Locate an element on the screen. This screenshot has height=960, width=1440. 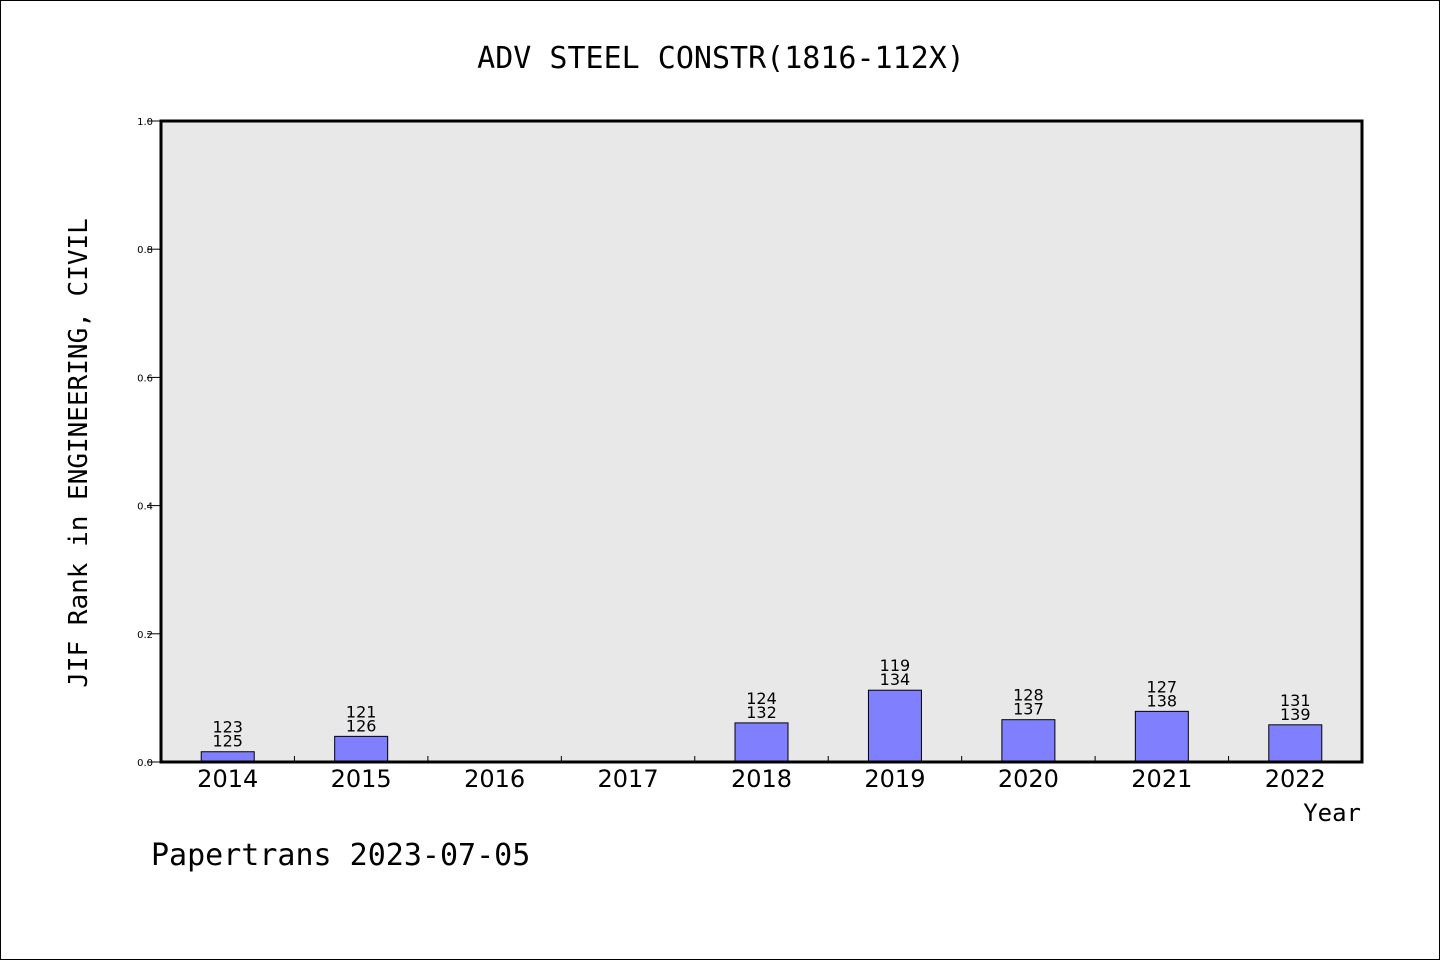
x-tick-label: 2017 is located at coordinates (628, 779).